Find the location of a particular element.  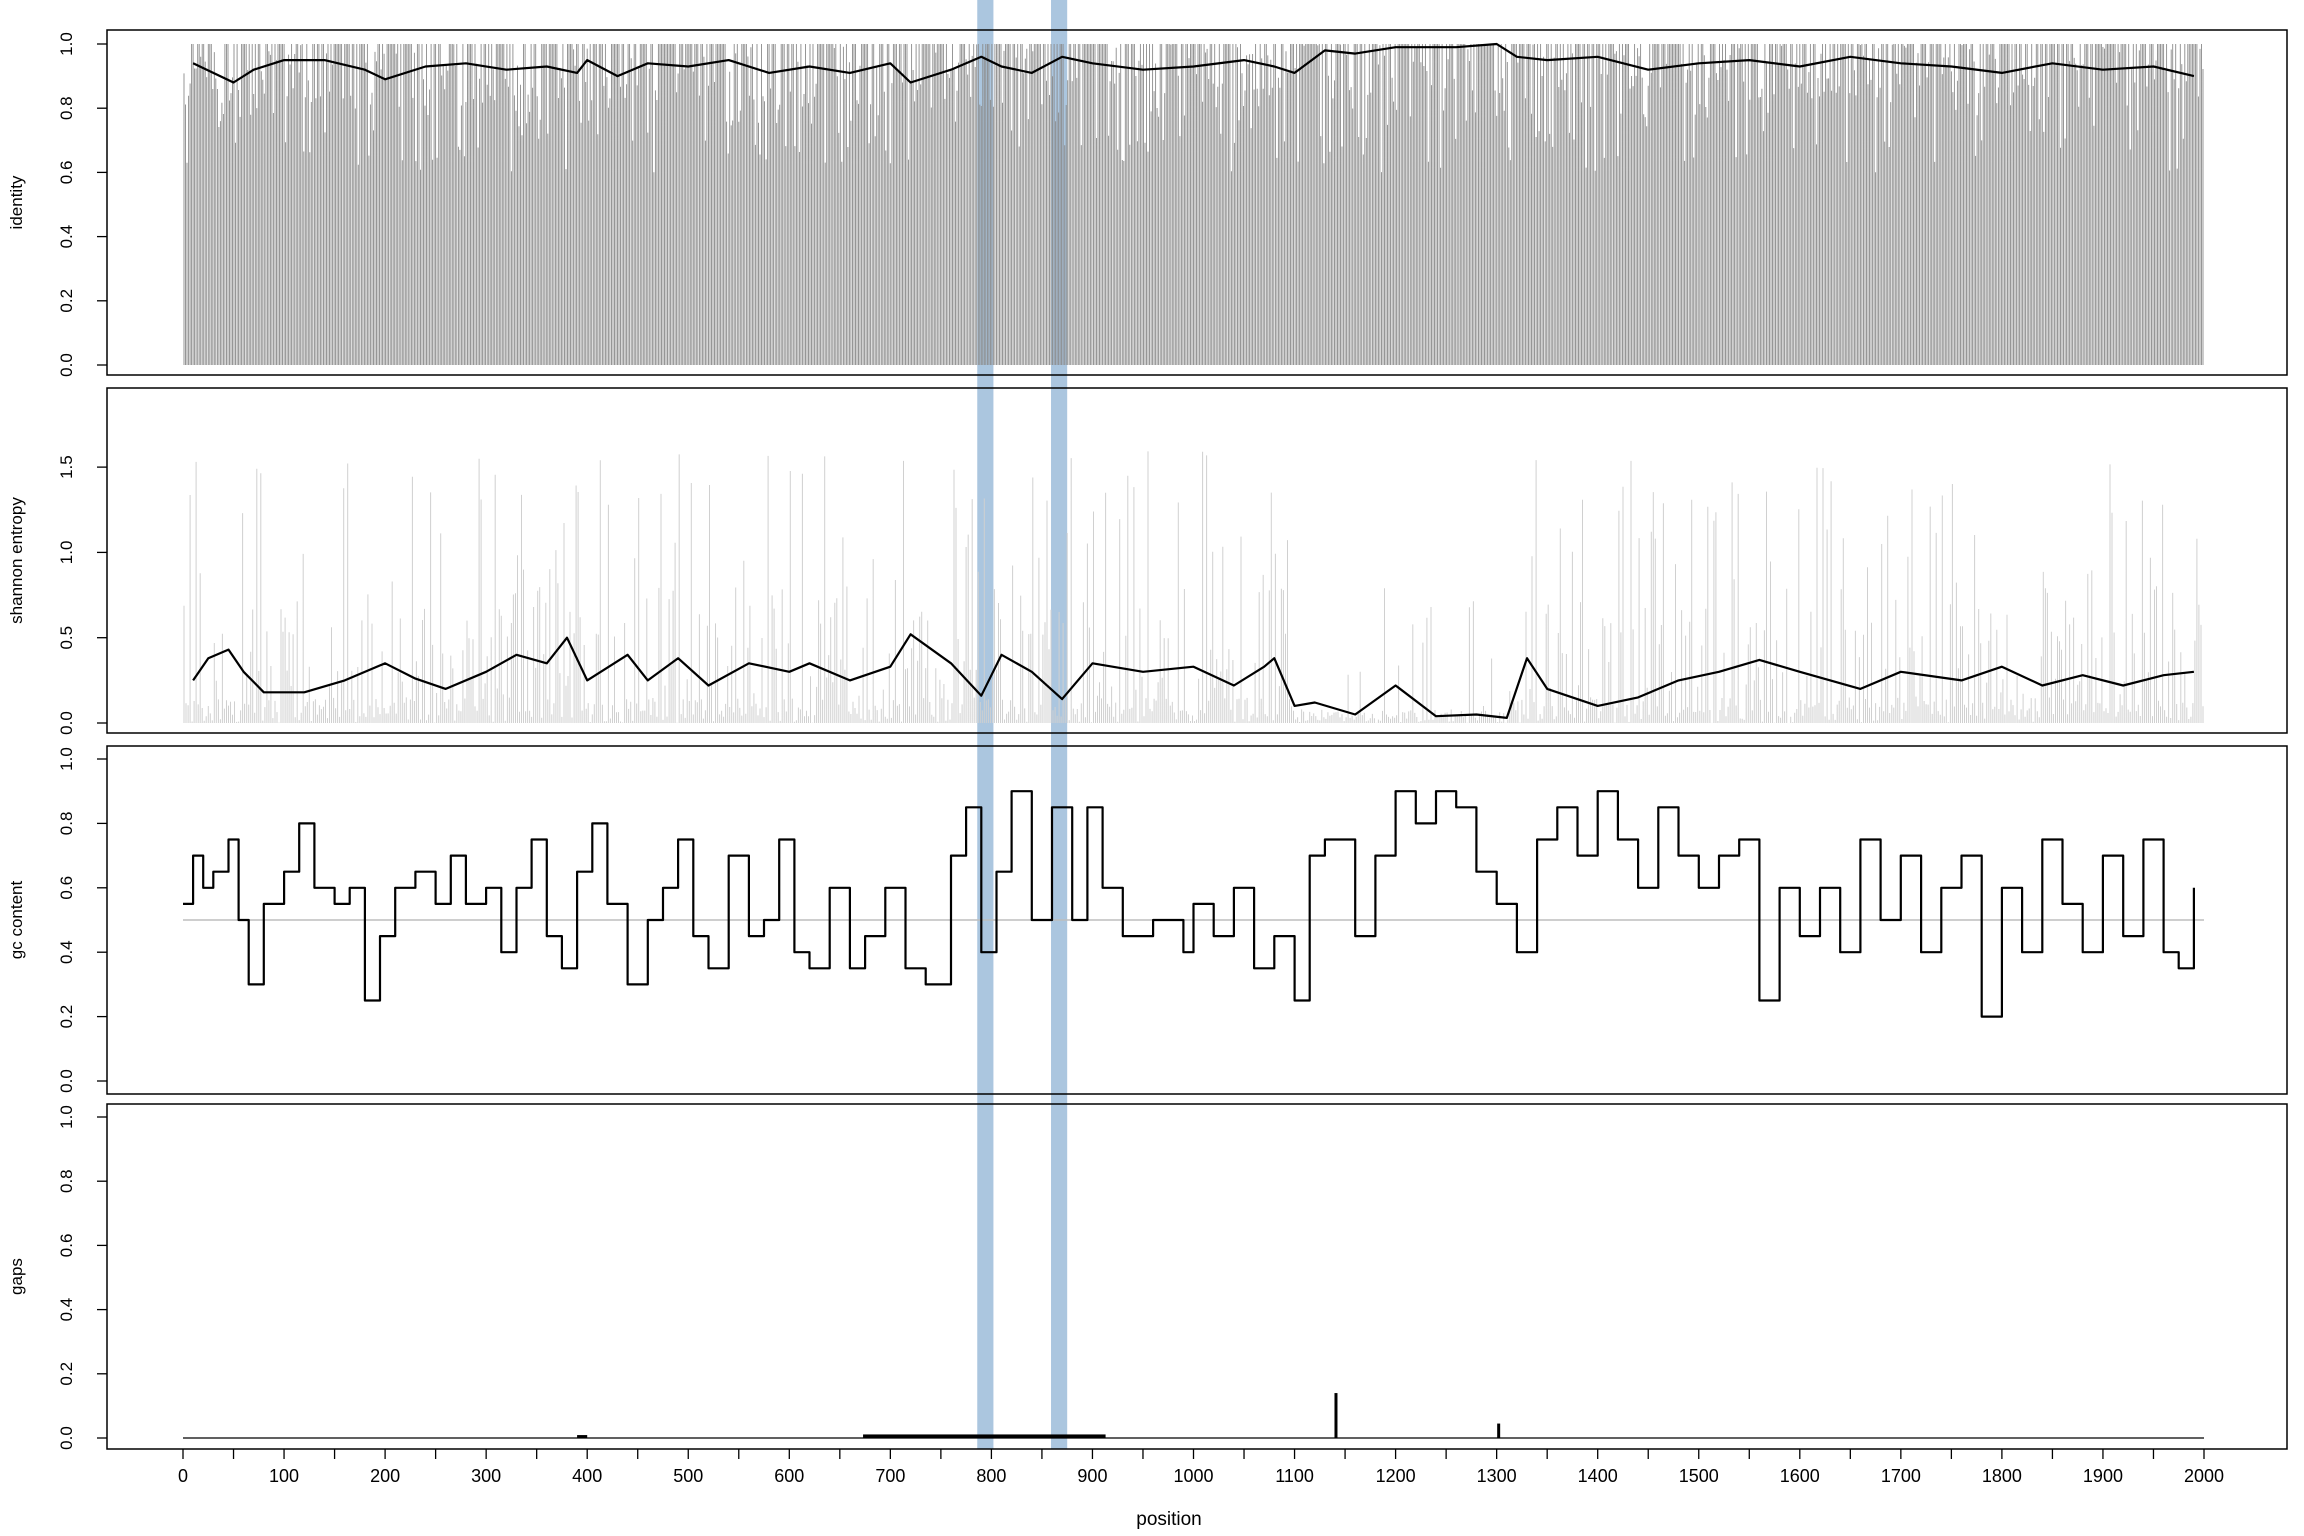

x-tick-label: 1000 is located at coordinates (1193, 1476).